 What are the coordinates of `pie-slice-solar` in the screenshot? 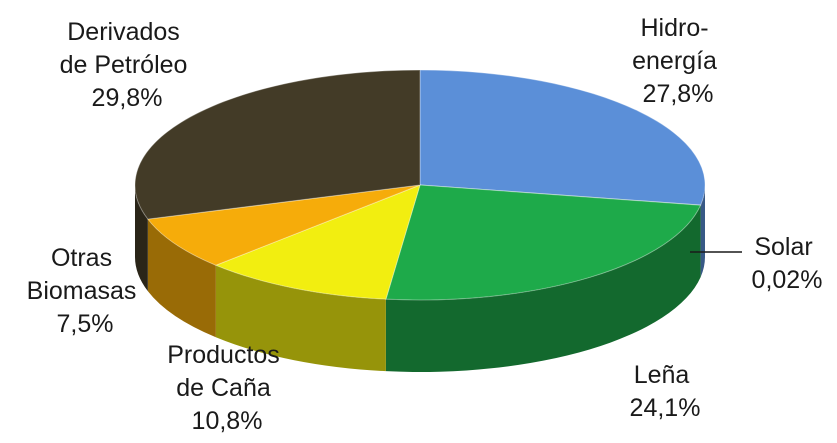 It's located at (560, 195).